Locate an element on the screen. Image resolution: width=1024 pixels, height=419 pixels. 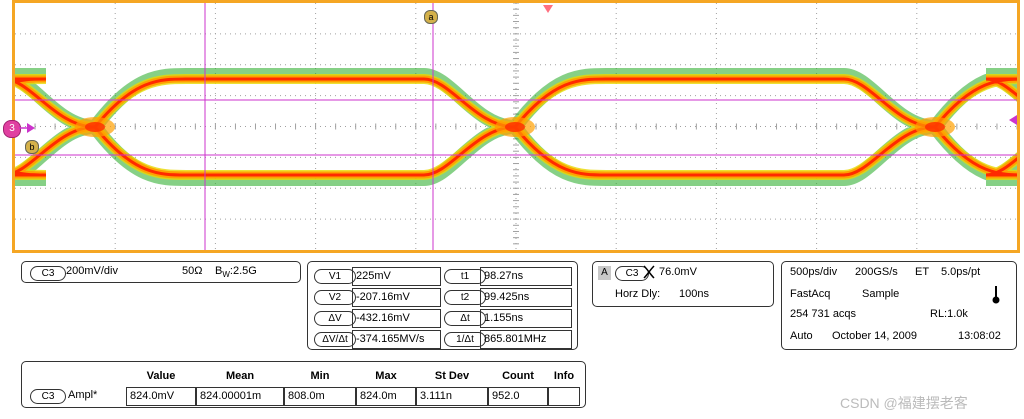
cursor-b-marker: b is located at coordinates (32, 147).